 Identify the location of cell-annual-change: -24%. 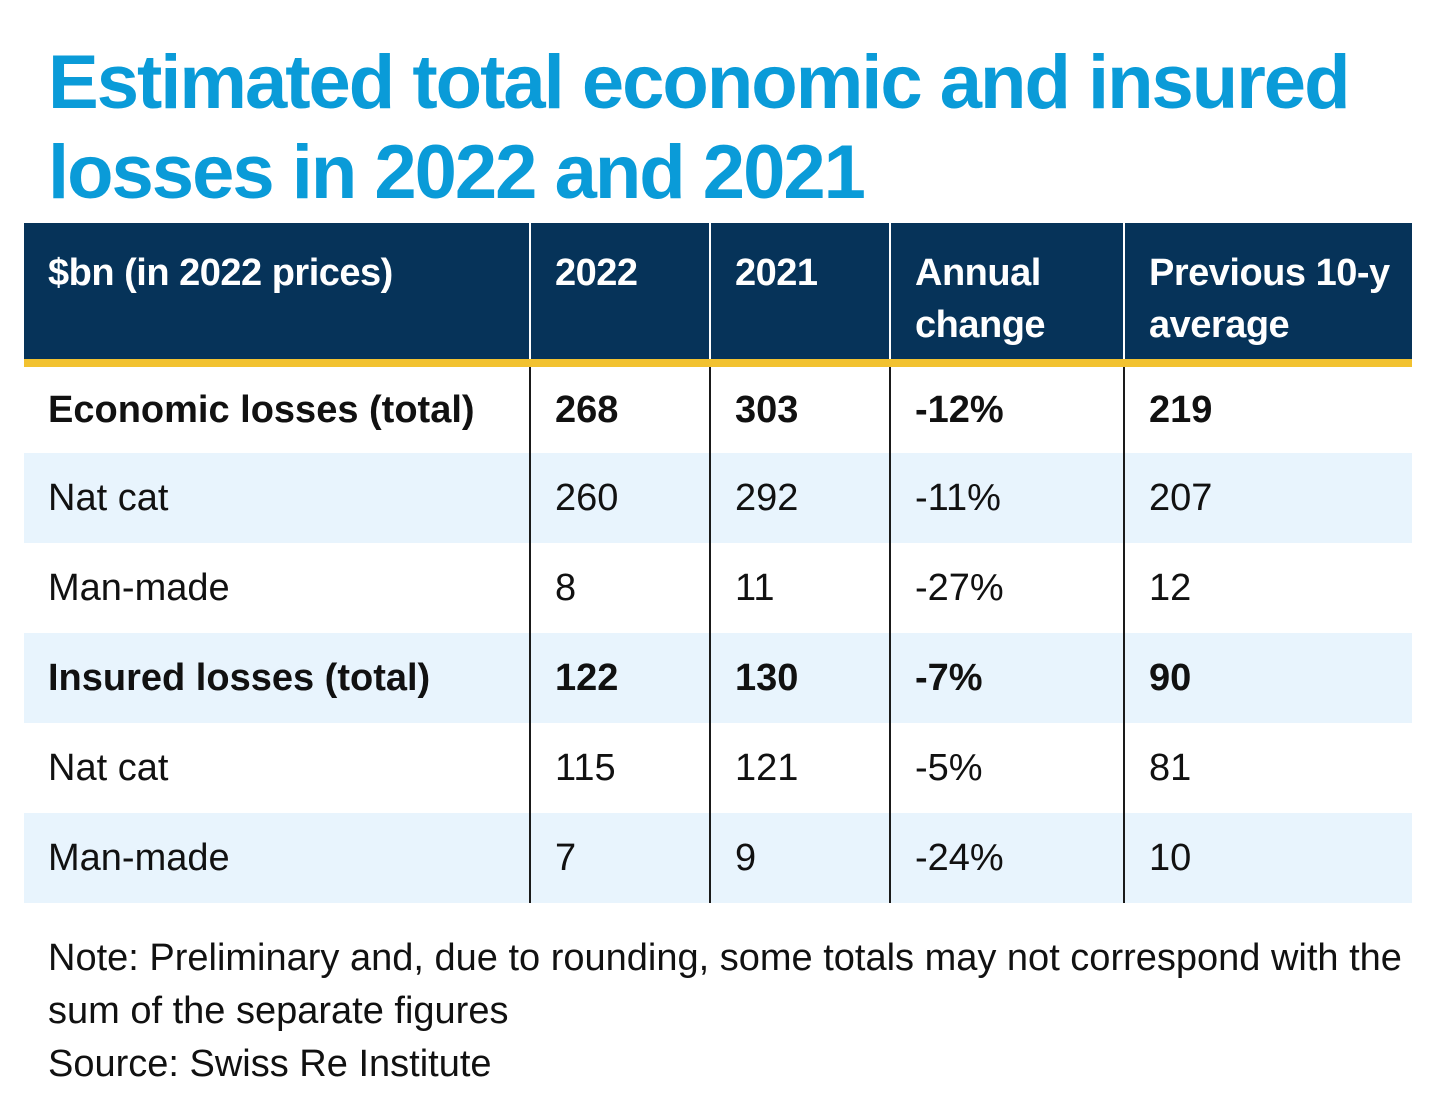
(1006, 858).